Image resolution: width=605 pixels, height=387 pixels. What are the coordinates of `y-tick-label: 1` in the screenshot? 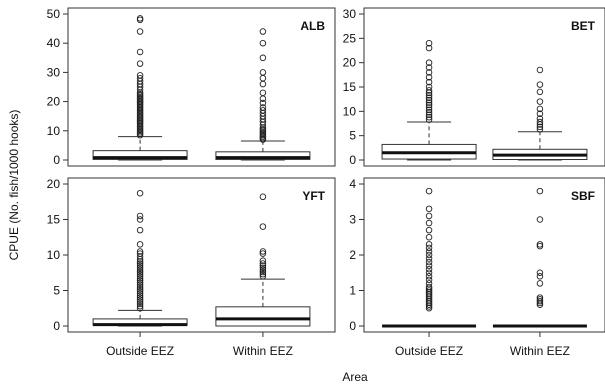 It's located at (352, 291).